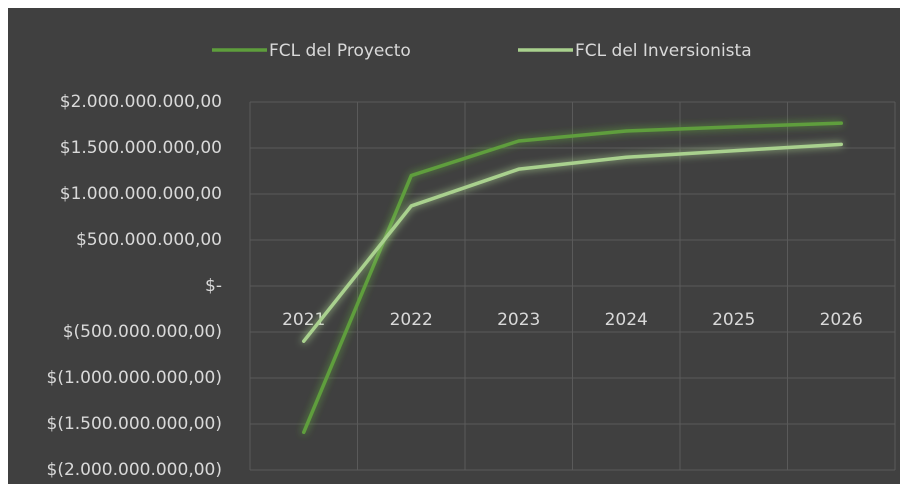  What do you see at coordinates (841, 320) in the screenshot?
I see `x-tick-label: 2026` at bounding box center [841, 320].